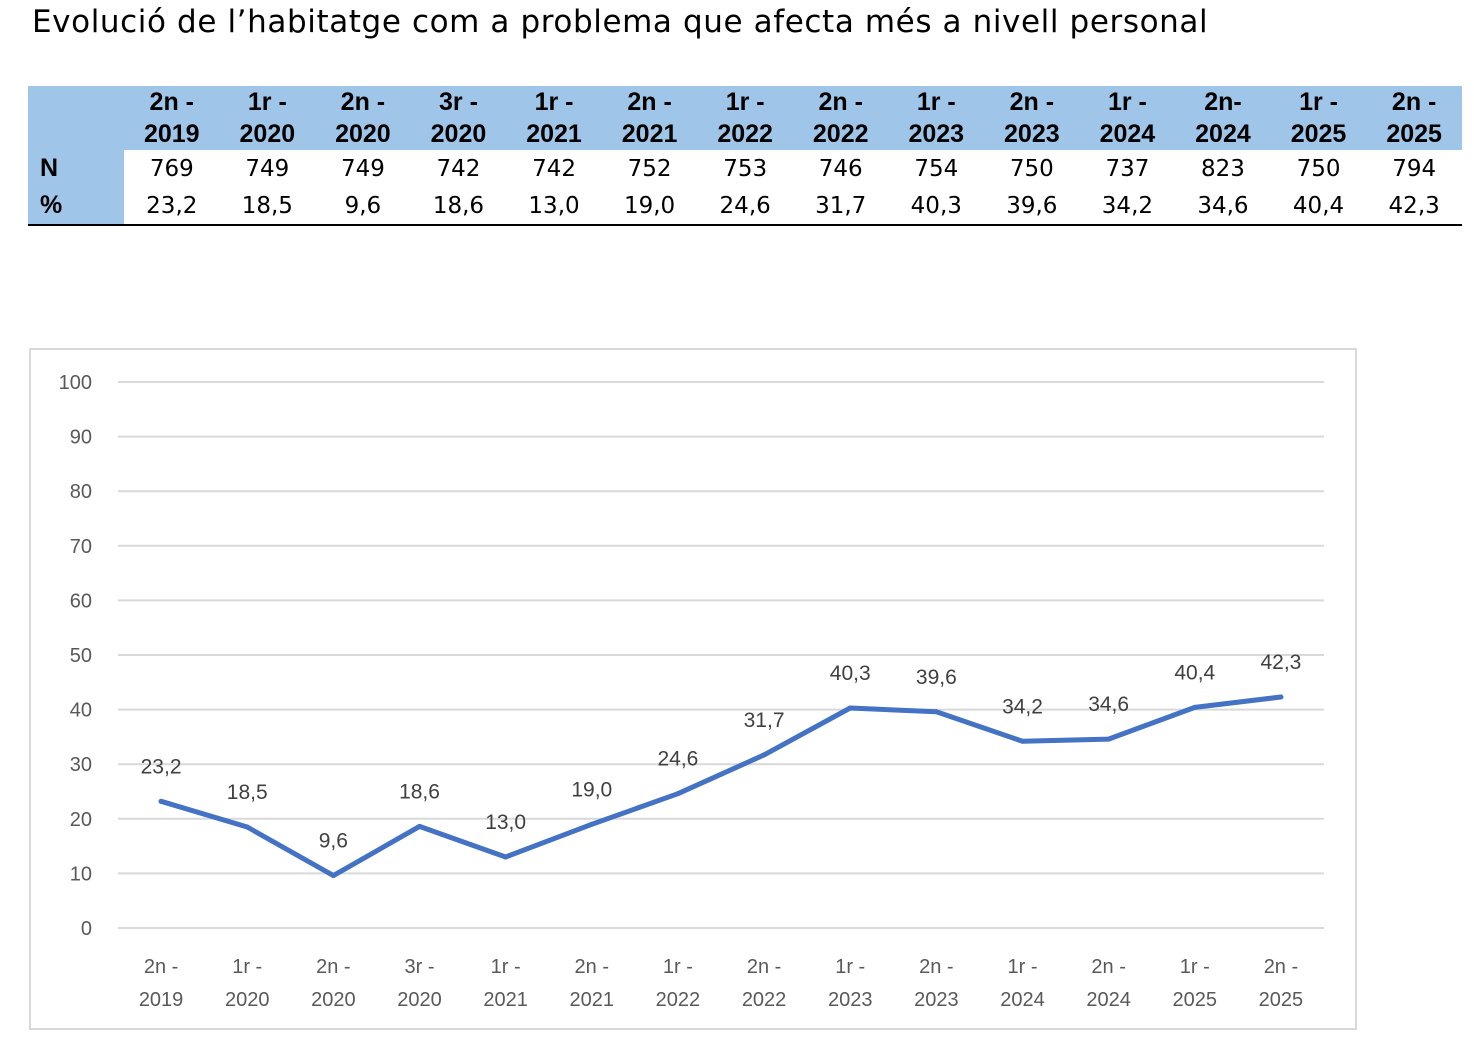 This screenshot has width=1474, height=1062. What do you see at coordinates (936, 206) in the screenshot?
I see `table-cell: 40,3` at bounding box center [936, 206].